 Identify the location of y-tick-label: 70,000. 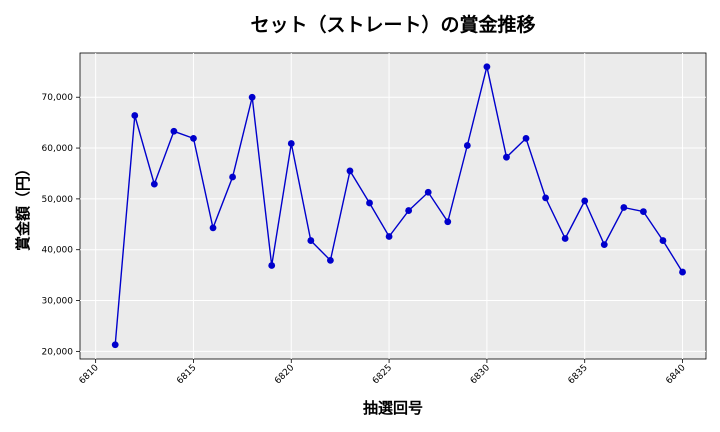
(58, 98).